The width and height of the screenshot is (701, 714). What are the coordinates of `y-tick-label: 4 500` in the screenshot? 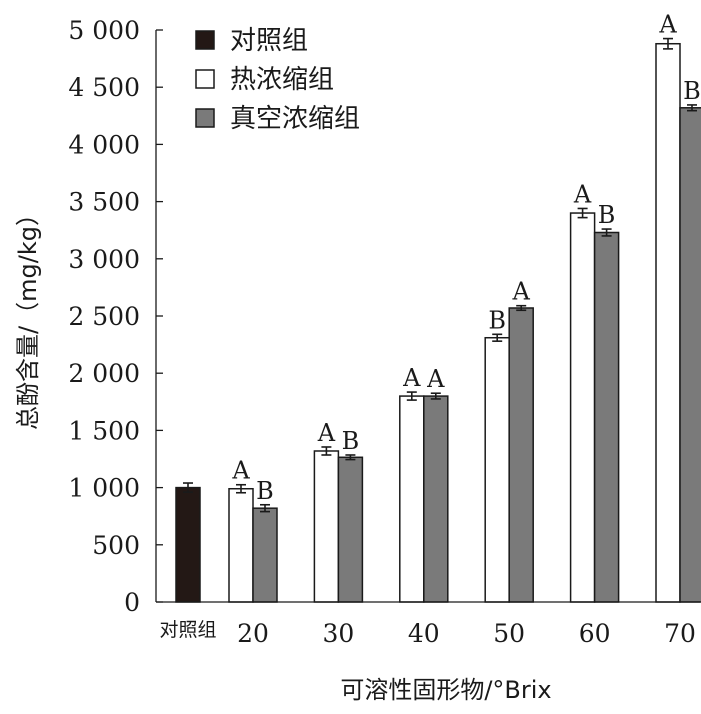 It's located at (104, 87).